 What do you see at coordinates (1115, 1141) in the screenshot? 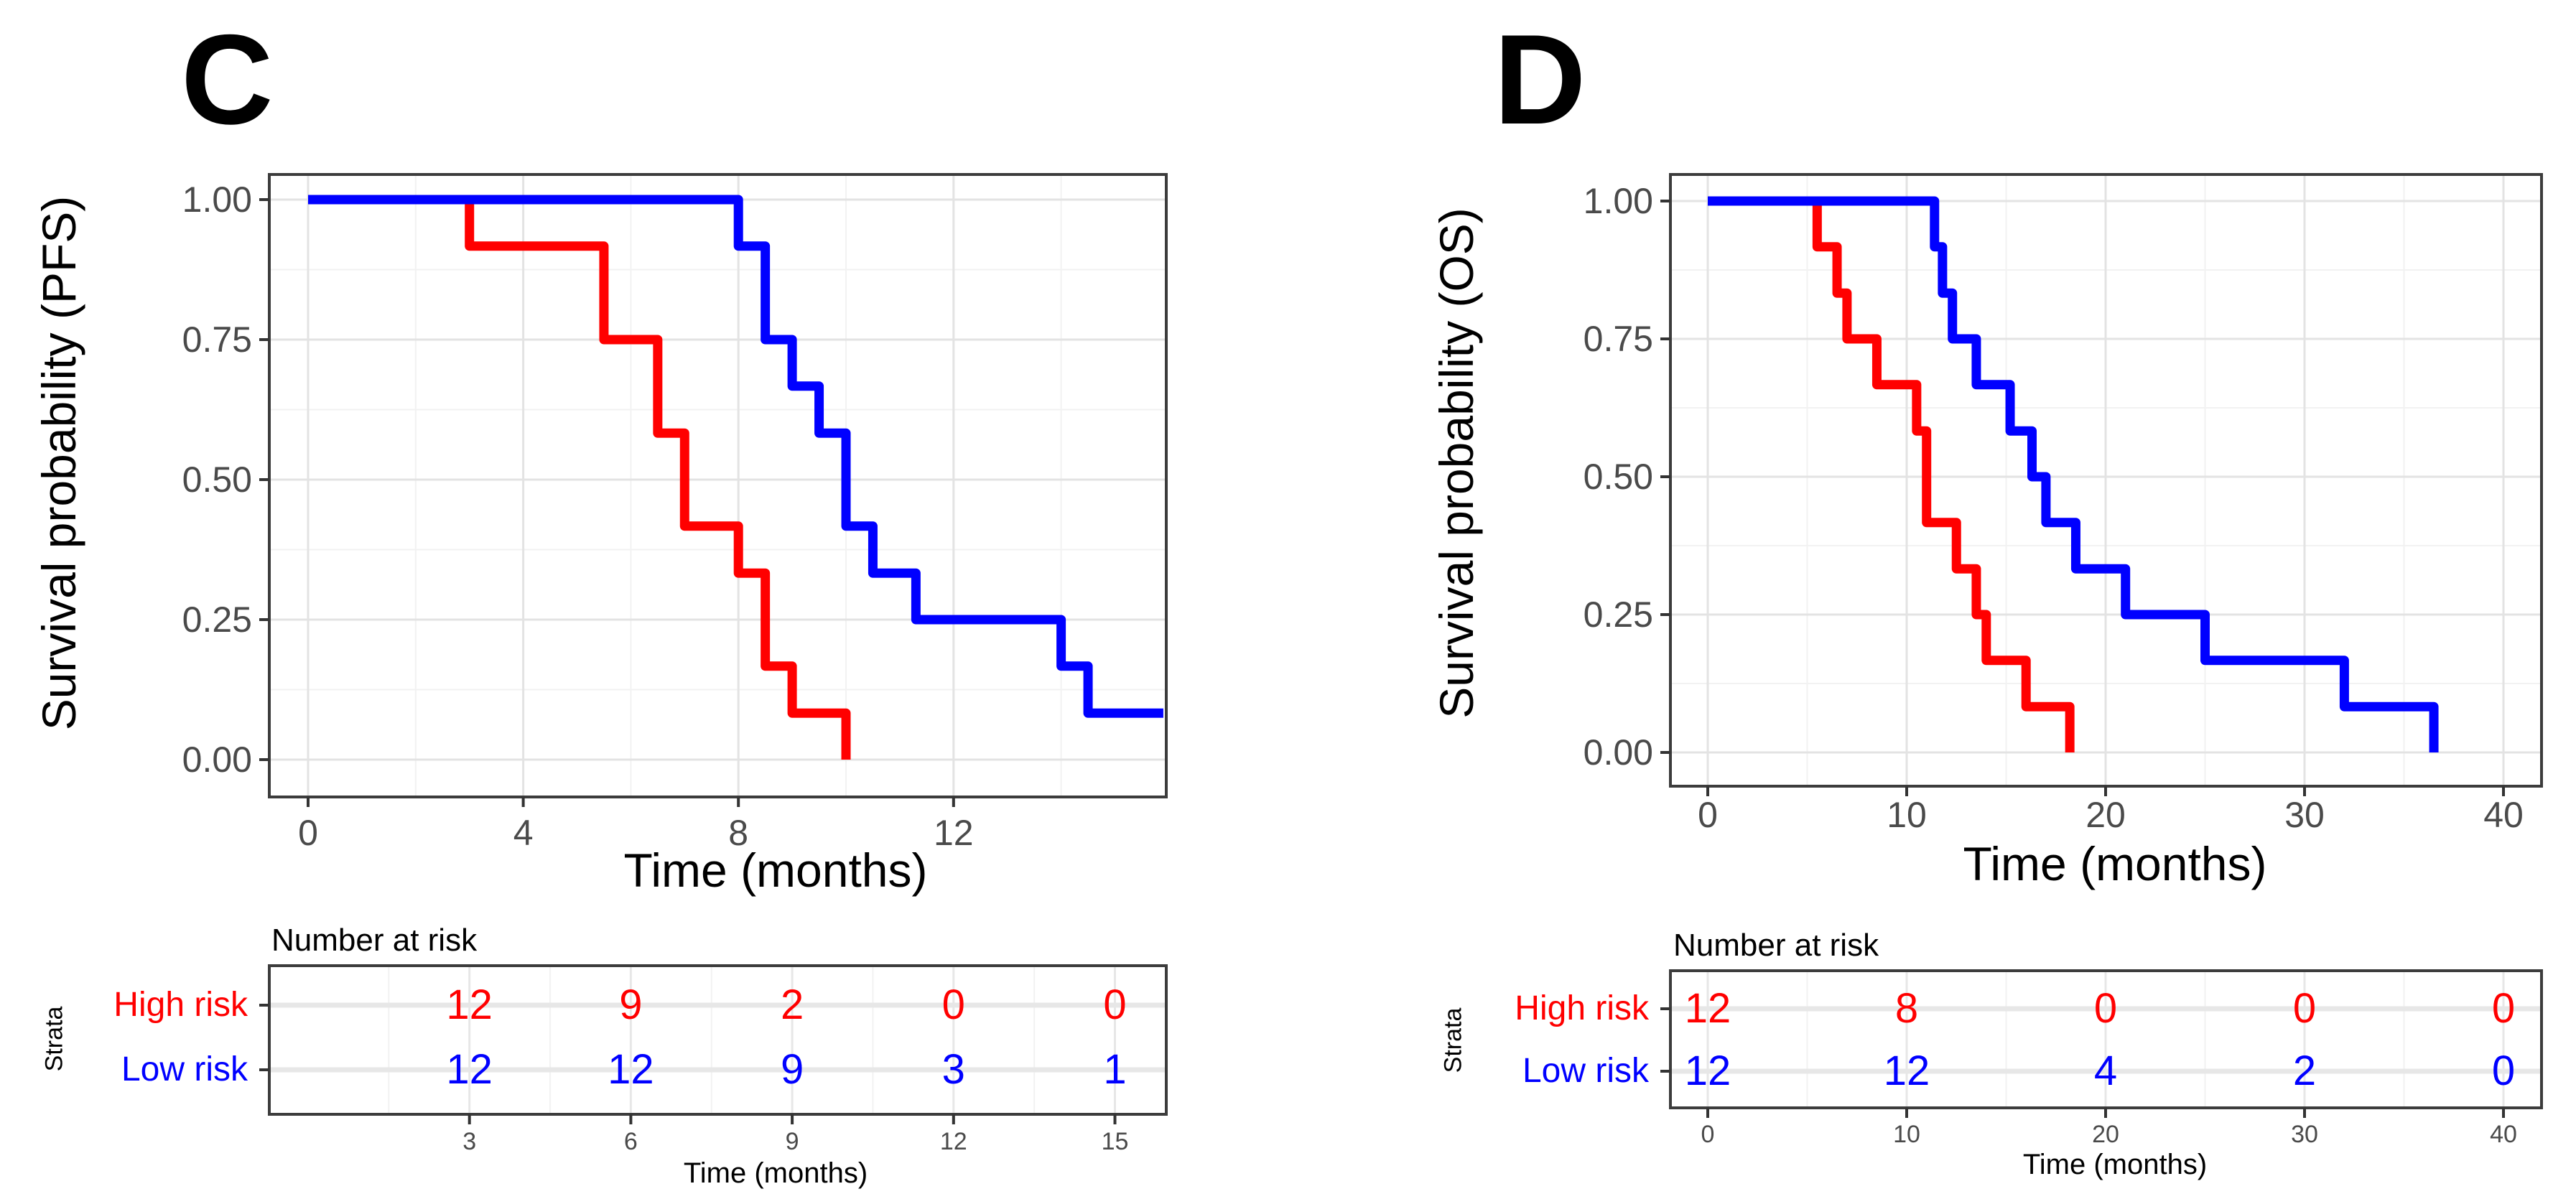
I see `risk-table-tick-label: 15` at bounding box center [1115, 1141].